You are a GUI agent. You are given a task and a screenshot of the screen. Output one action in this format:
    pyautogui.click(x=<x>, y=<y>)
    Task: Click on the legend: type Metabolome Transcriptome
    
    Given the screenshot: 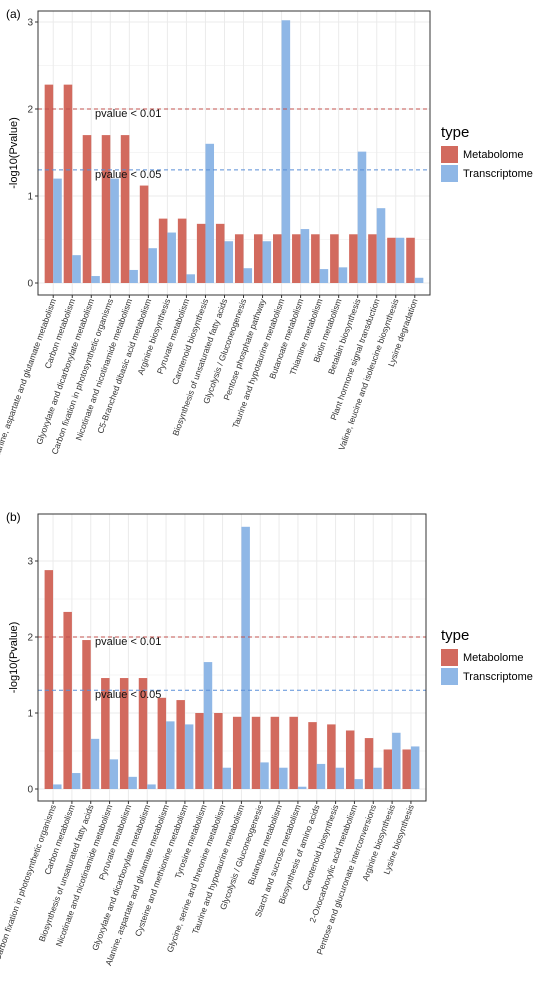 What is the action you would take?
    pyautogui.click(x=487, y=656)
    